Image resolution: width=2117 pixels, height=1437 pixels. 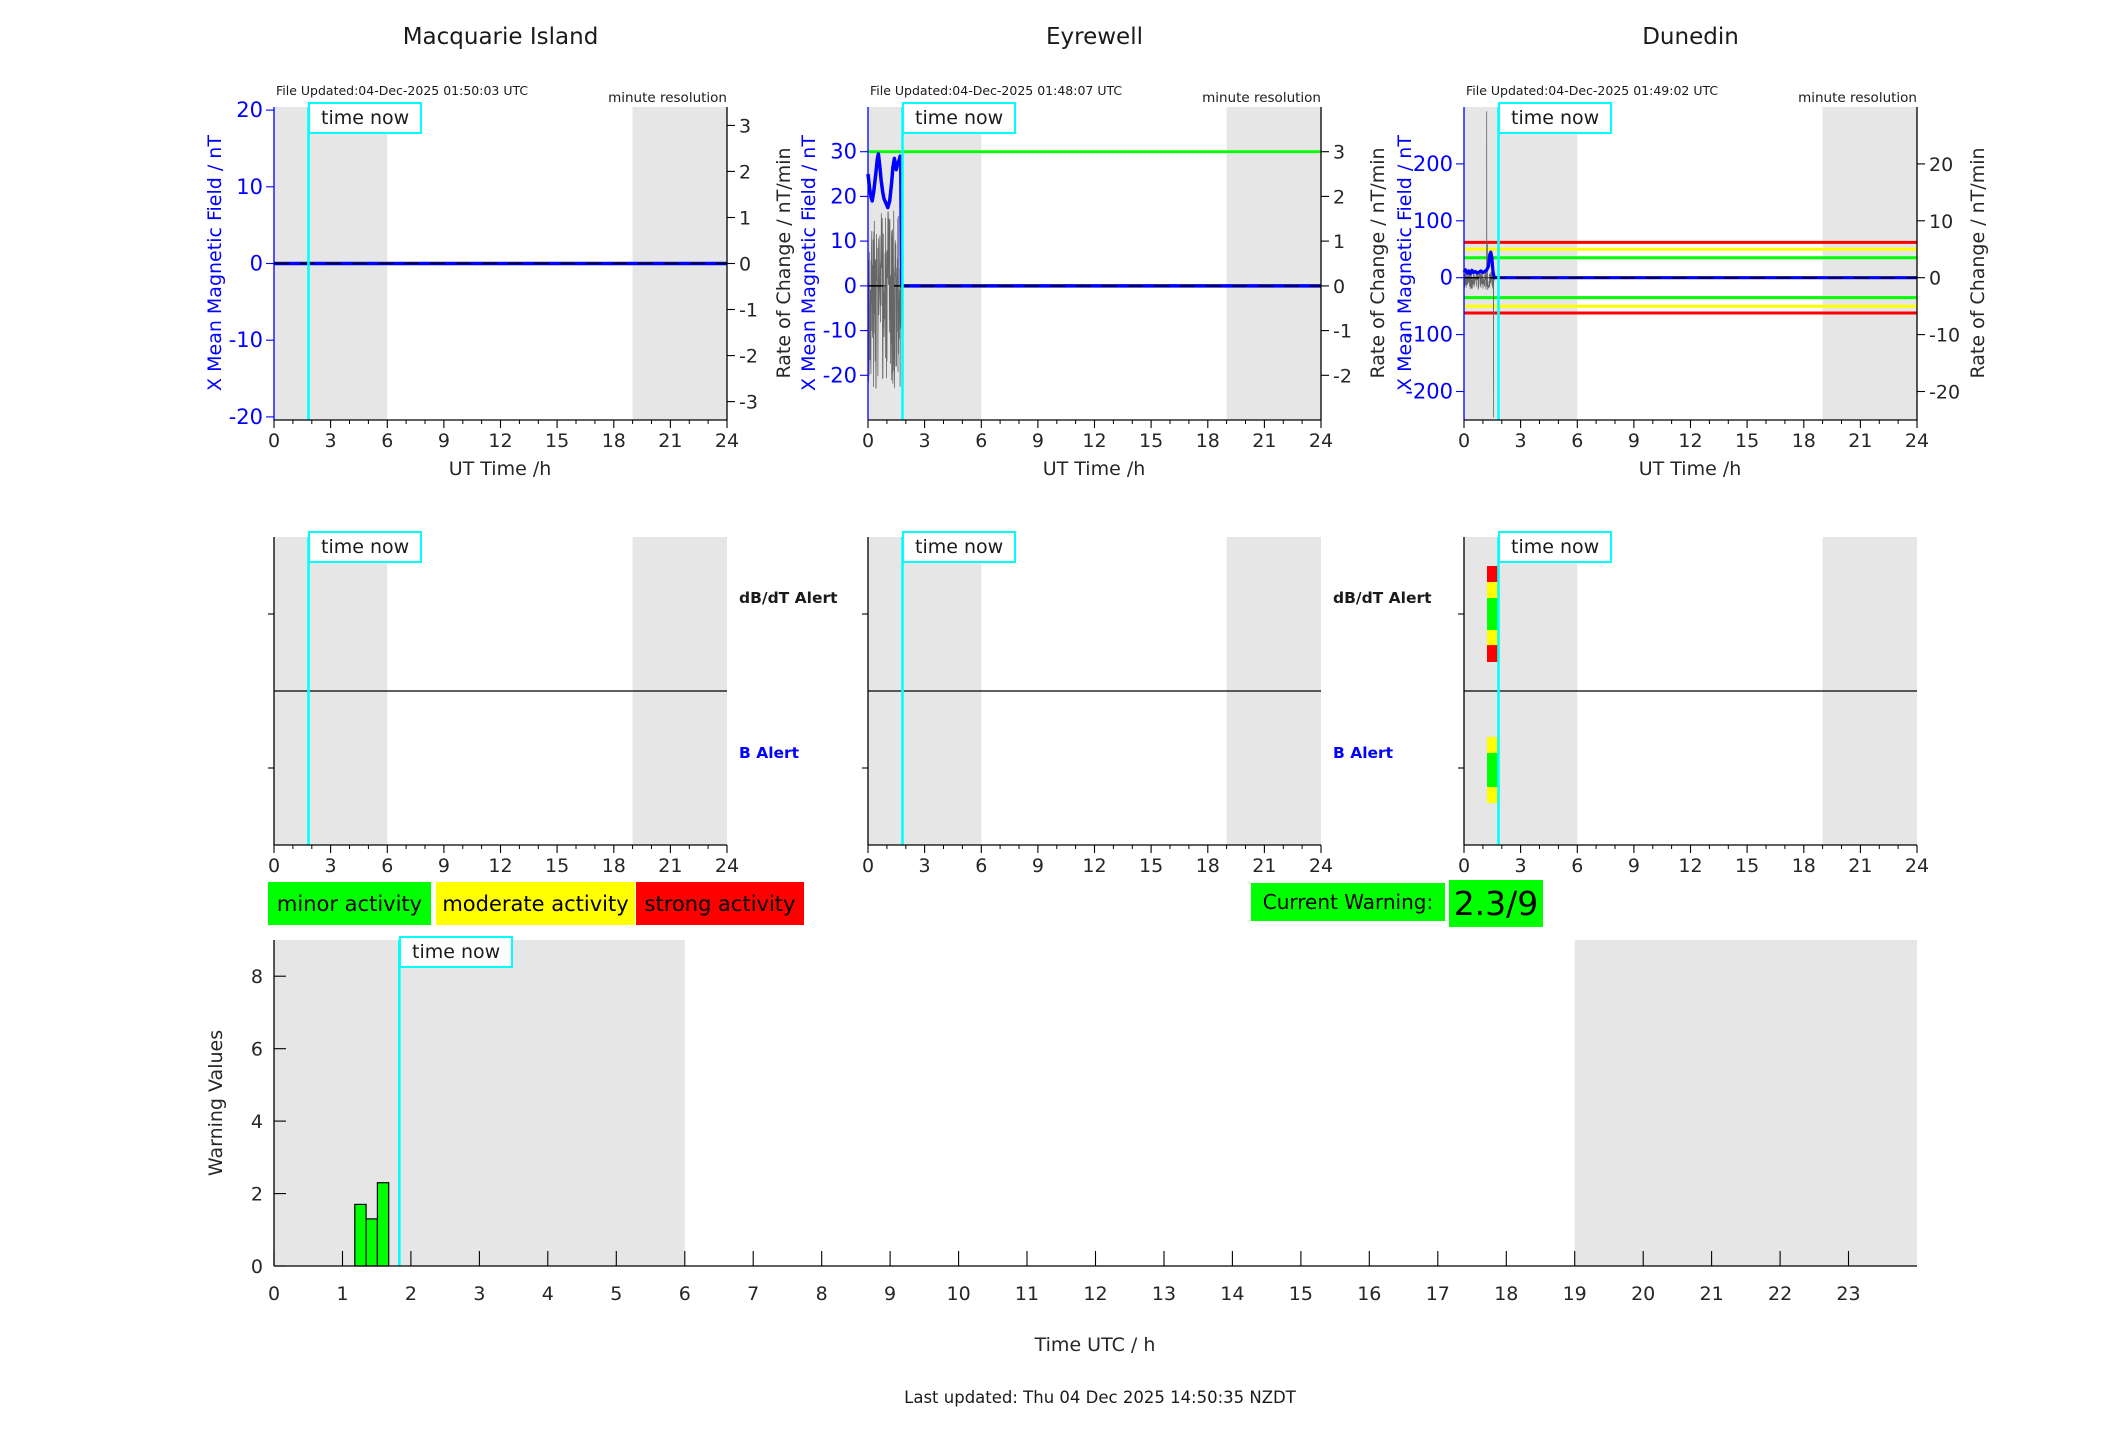 I want to click on svg-text: -100, so click(x=1429, y=335).